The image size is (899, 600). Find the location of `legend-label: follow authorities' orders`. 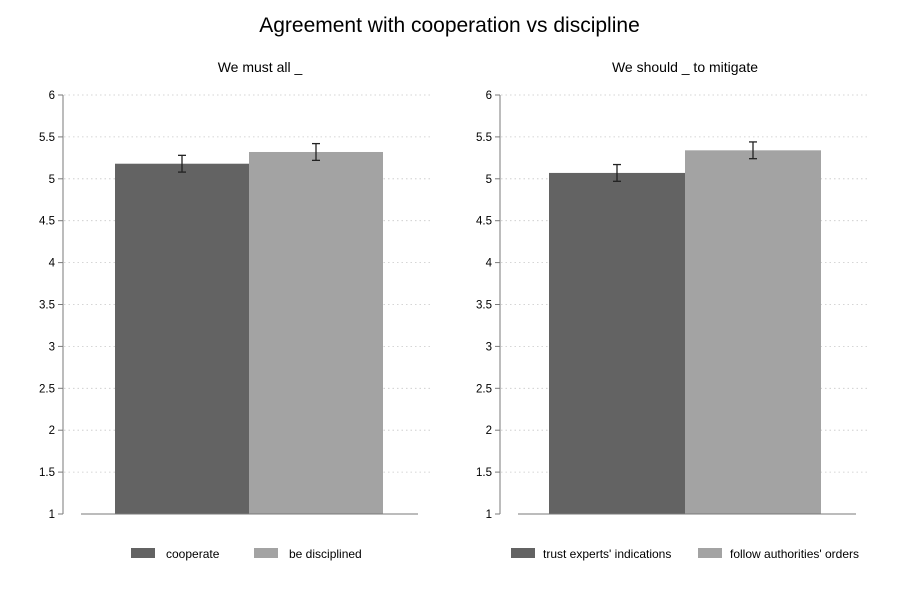

legend-label: follow authorities' orders is located at coordinates (794, 554).